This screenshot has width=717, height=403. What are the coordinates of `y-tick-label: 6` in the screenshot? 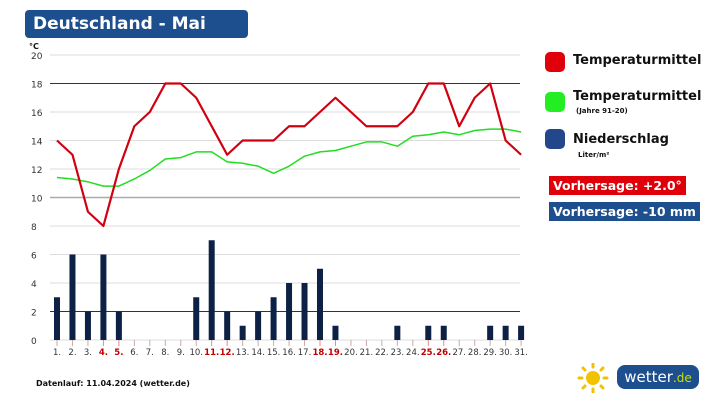 It's located at (34, 257).